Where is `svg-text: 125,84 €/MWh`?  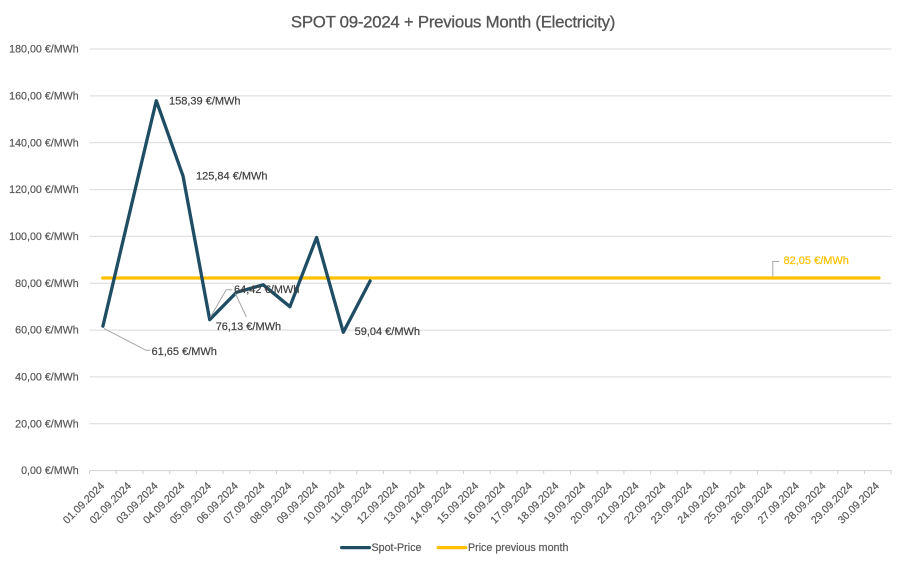 svg-text: 125,84 €/MWh is located at coordinates (232, 177).